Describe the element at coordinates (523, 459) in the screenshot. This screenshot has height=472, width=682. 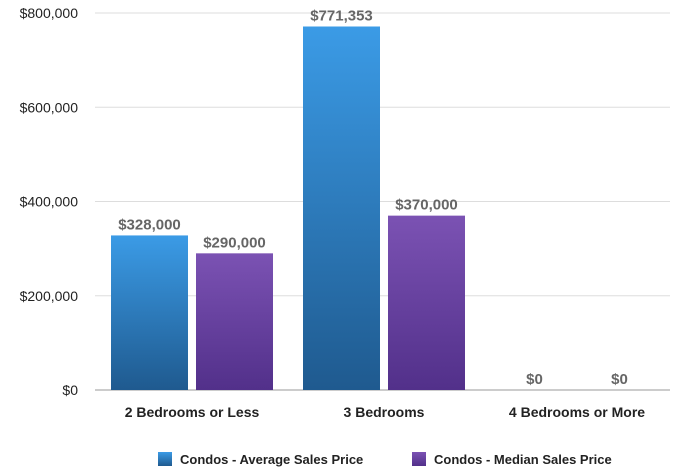
I see `legend-label-median: Condos - Median Sales Price` at that location.